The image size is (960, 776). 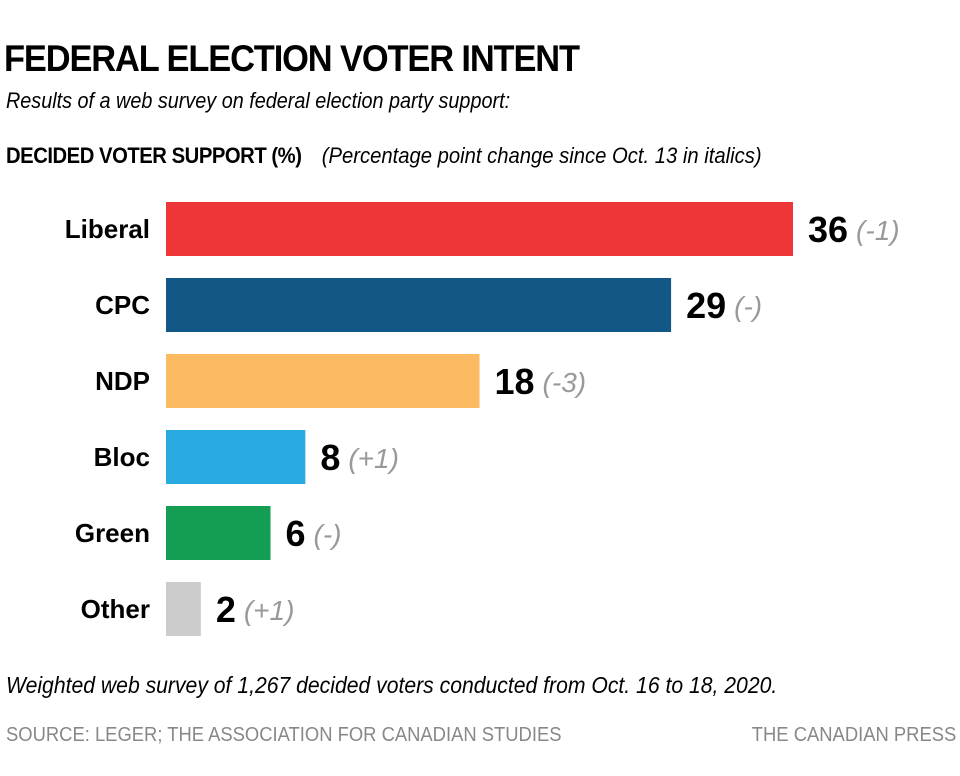 What do you see at coordinates (296, 533) in the screenshot?
I see `value-label: 6` at bounding box center [296, 533].